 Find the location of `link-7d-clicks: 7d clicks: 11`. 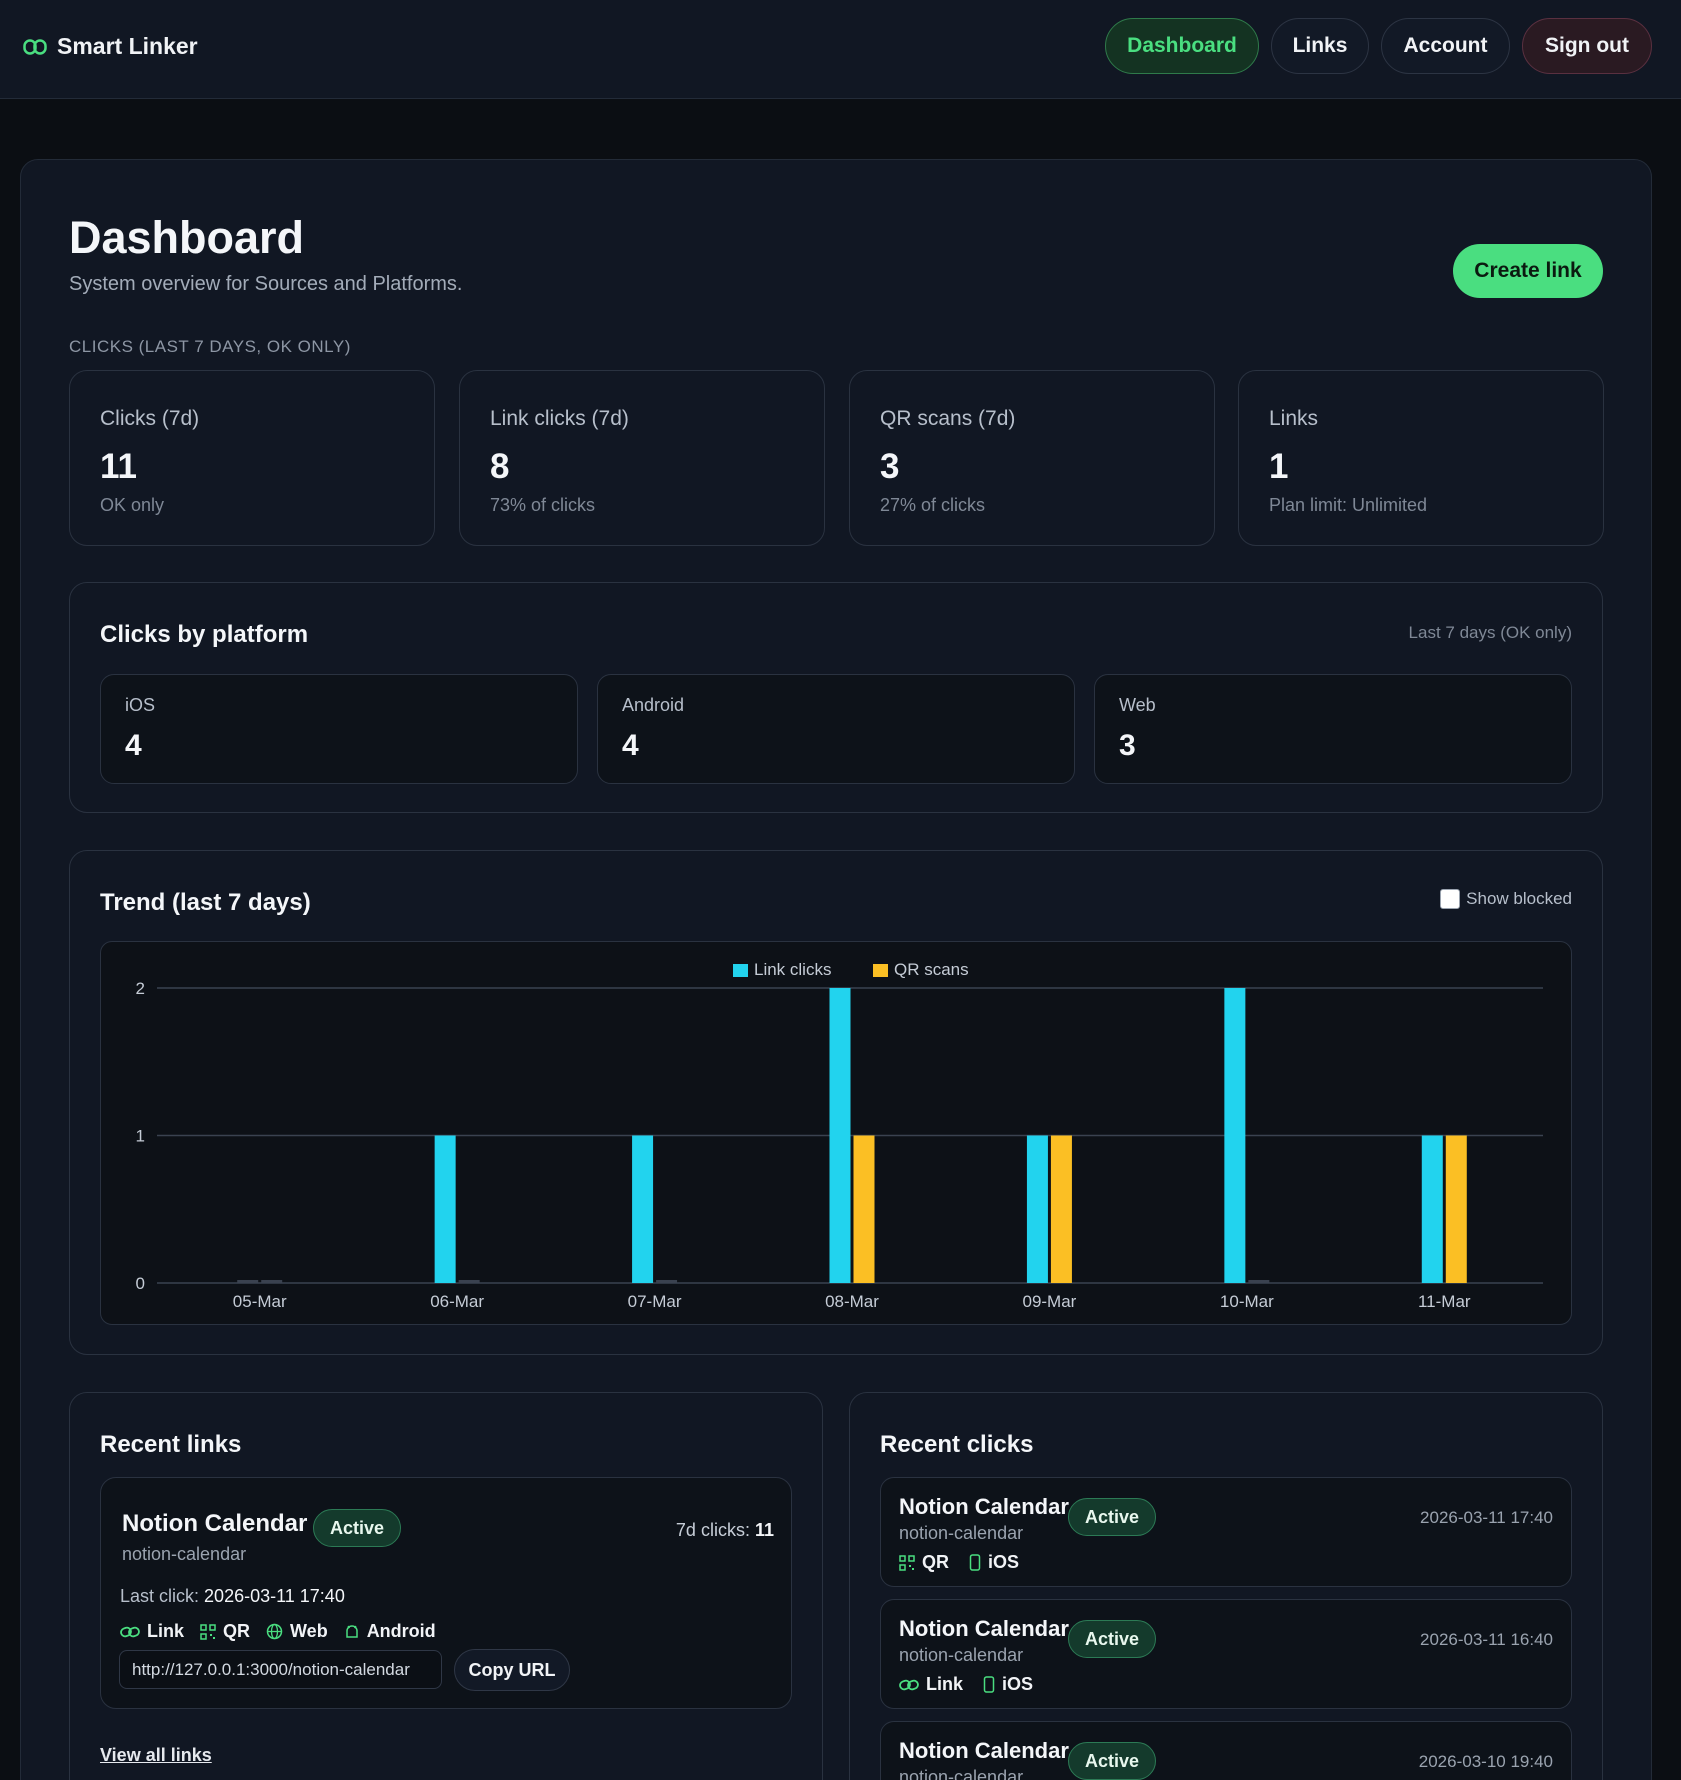

link-7d-clicks: 7d clicks: 11 is located at coordinates (725, 1530).